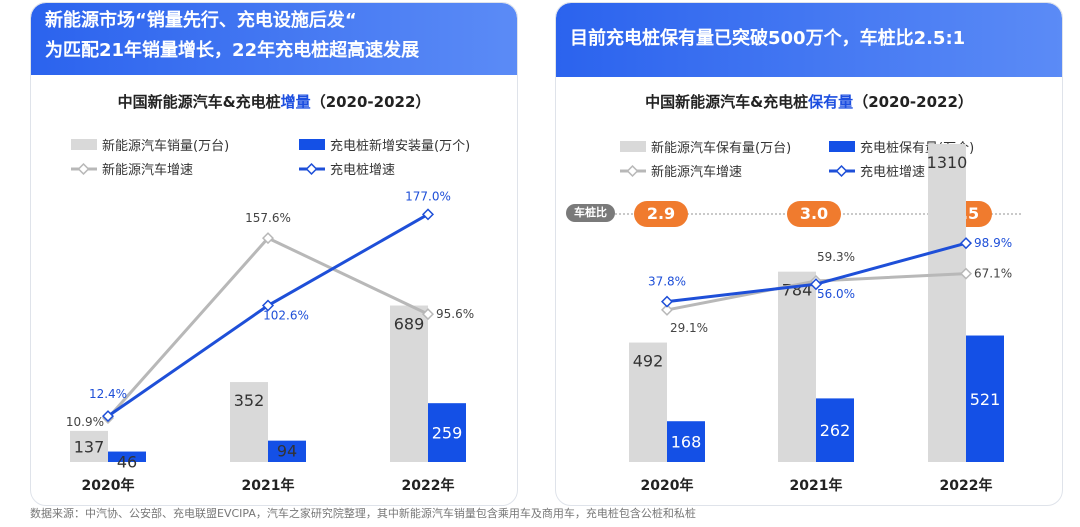 The width and height of the screenshot is (1080, 527). What do you see at coordinates (689, 328) in the screenshot?
I see `line-label-1-0-0: 29.1%` at bounding box center [689, 328].